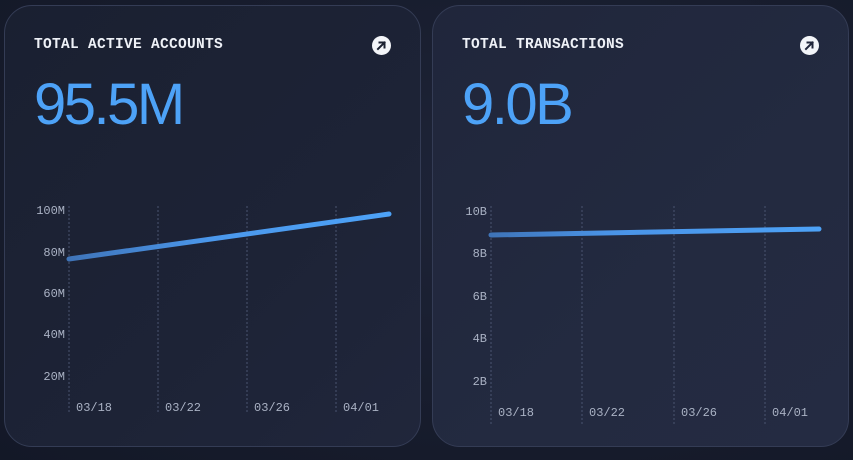 The height and width of the screenshot is (460, 853). I want to click on metric-value: 9.0B, so click(518, 104).